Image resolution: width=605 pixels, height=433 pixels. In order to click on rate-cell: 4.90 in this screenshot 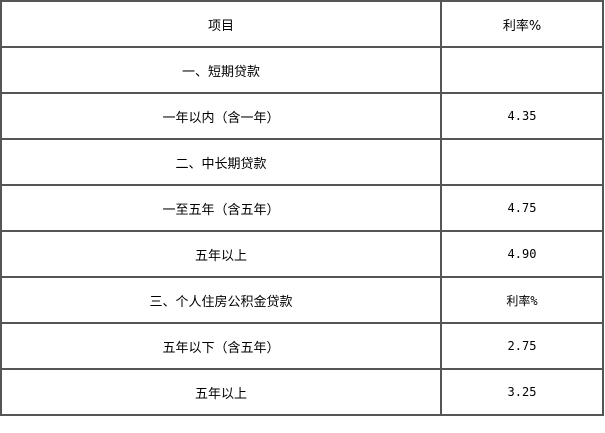, I will do `click(522, 254)`.